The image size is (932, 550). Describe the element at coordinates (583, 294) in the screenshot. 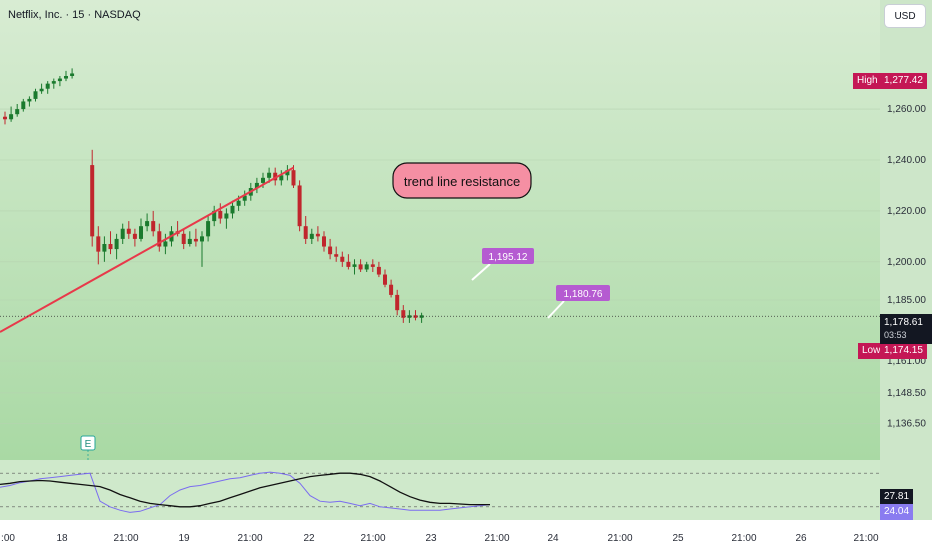

I see `price-callout-2-text: 1,180.76` at that location.